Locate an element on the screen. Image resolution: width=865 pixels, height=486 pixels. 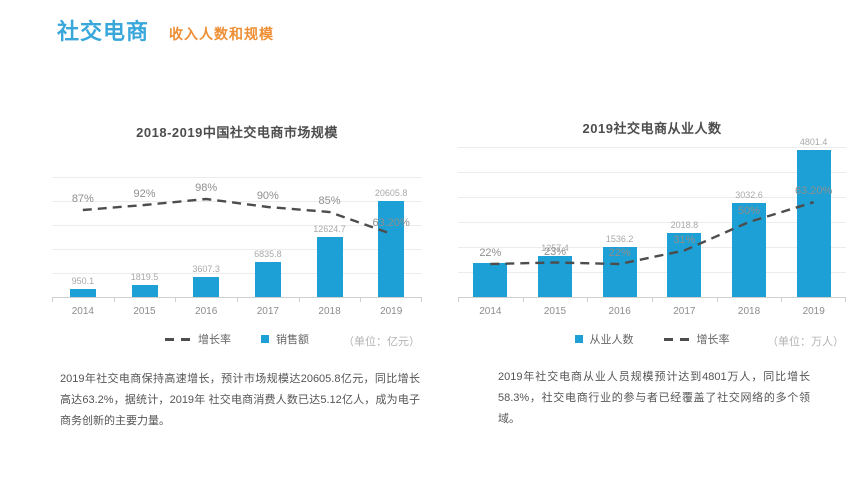
growth-label: 50% is located at coordinates (749, 211).